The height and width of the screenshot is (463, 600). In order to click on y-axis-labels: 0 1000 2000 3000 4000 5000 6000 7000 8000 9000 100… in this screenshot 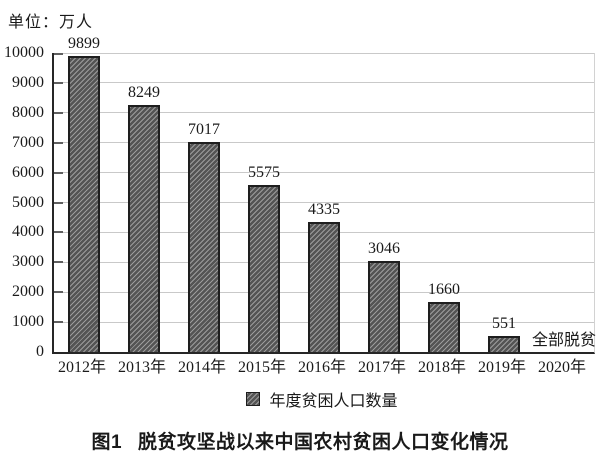, I will do `click(22, 202)`.